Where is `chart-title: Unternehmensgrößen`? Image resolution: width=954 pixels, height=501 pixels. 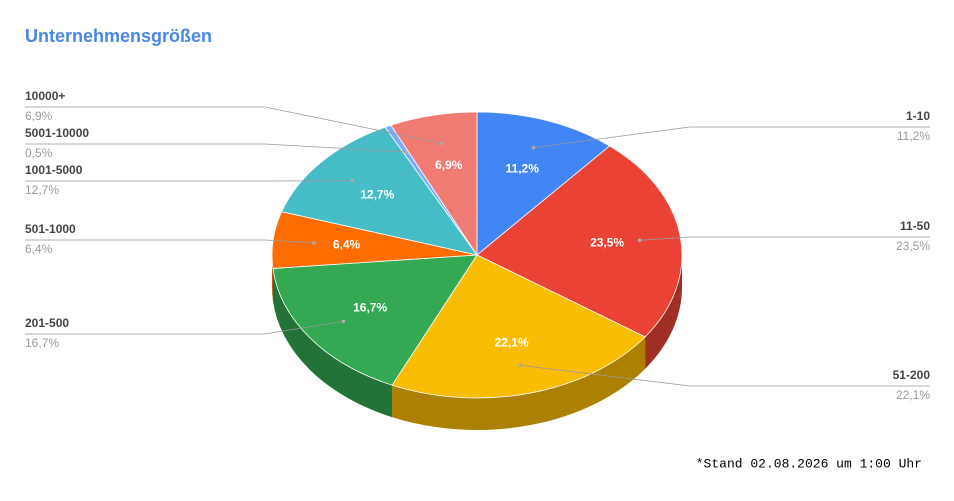 chart-title: Unternehmensgrößen is located at coordinates (118, 36).